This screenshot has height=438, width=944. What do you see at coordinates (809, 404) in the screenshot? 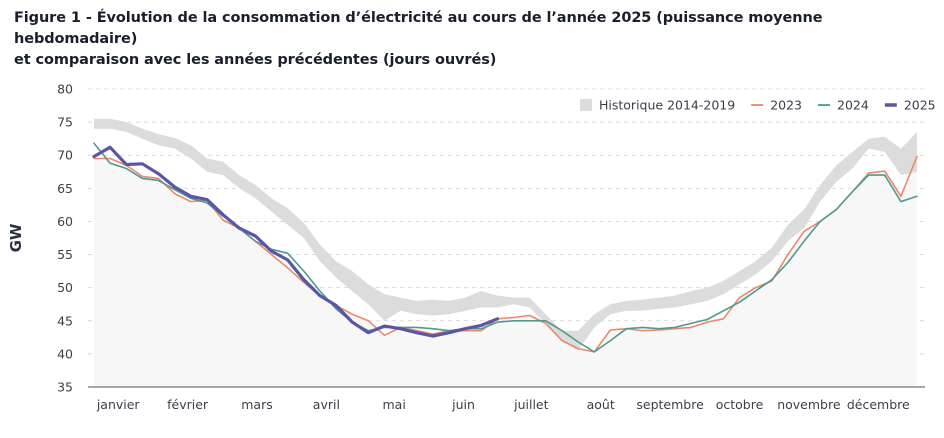
I see `x-tick-label: novembre` at bounding box center [809, 404].